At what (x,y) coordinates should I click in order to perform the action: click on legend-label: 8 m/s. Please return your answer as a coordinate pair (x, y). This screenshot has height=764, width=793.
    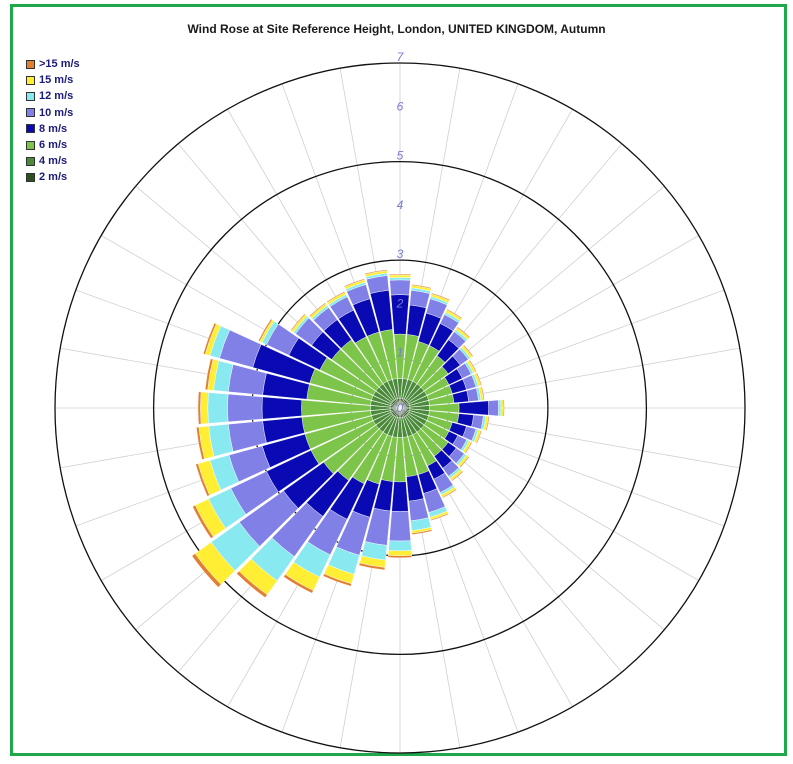
    Looking at the image, I should click on (53, 128).